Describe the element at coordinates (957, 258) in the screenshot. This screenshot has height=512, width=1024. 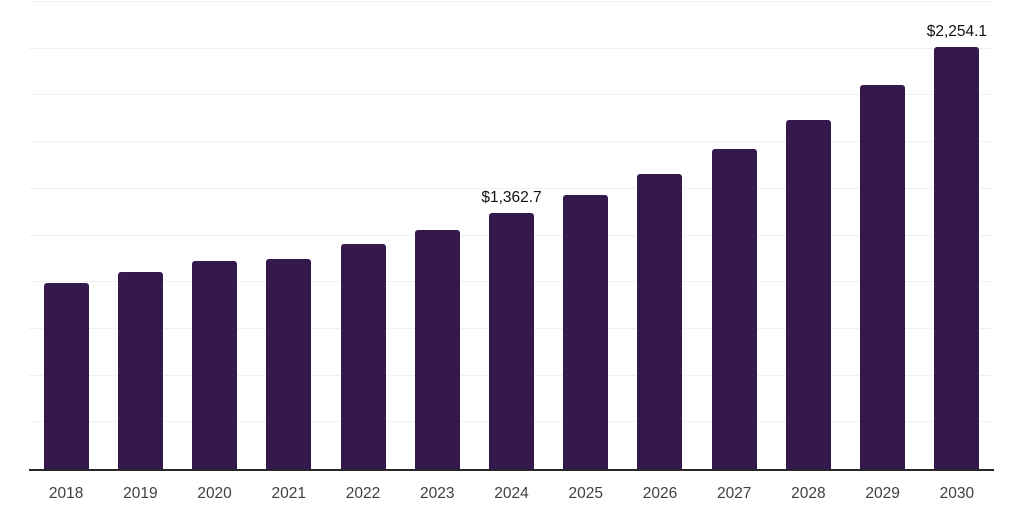
I see `bar-2030` at that location.